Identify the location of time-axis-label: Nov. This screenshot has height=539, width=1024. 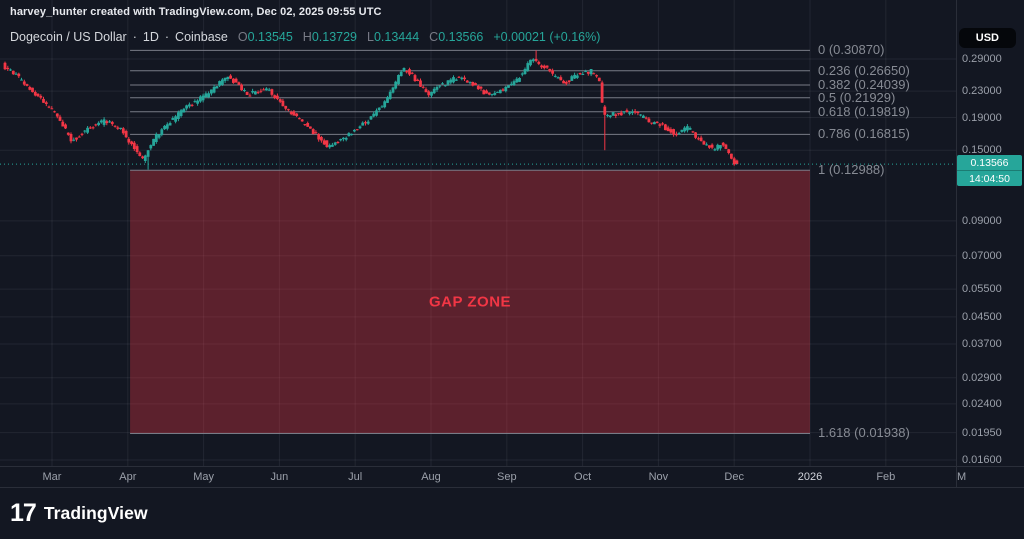
(658, 477).